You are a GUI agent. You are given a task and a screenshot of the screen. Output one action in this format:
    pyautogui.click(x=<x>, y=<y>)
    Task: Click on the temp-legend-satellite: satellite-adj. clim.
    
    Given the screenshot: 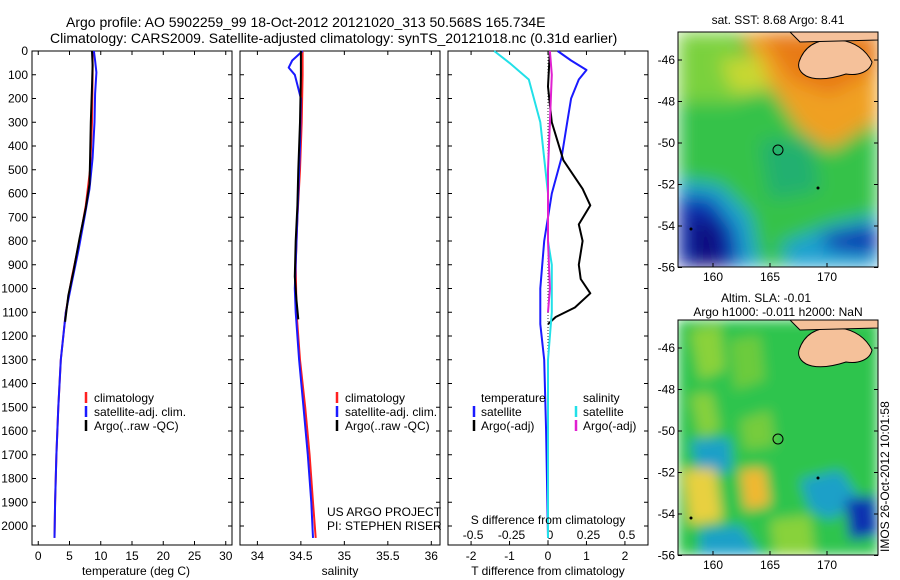 What is the action you would take?
    pyautogui.click(x=140, y=412)
    